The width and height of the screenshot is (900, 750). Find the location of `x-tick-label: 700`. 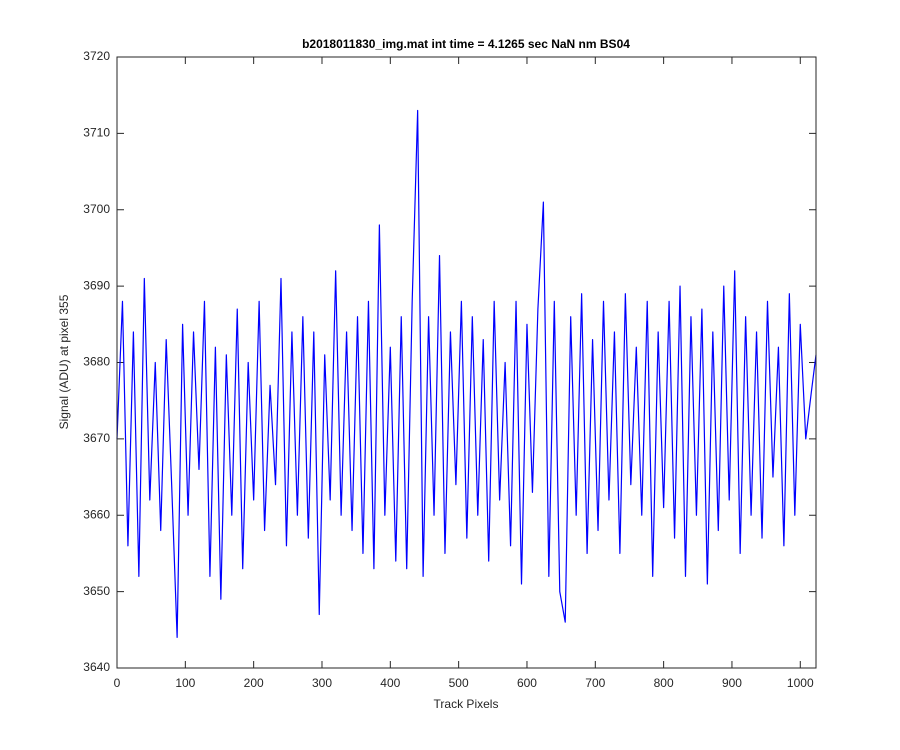

x-tick-label: 700 is located at coordinates (595, 683).